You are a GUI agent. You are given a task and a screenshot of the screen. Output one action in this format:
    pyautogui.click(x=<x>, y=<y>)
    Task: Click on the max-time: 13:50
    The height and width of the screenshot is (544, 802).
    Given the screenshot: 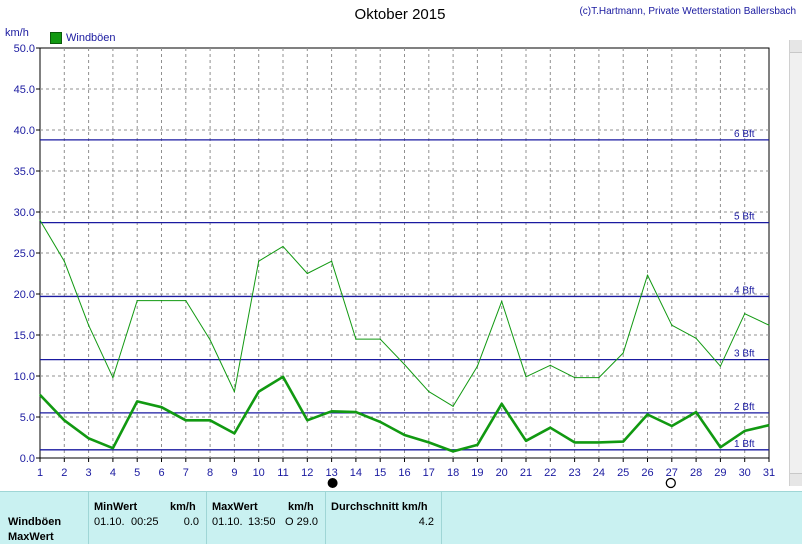 What is the action you would take?
    pyautogui.click(x=262, y=522)
    